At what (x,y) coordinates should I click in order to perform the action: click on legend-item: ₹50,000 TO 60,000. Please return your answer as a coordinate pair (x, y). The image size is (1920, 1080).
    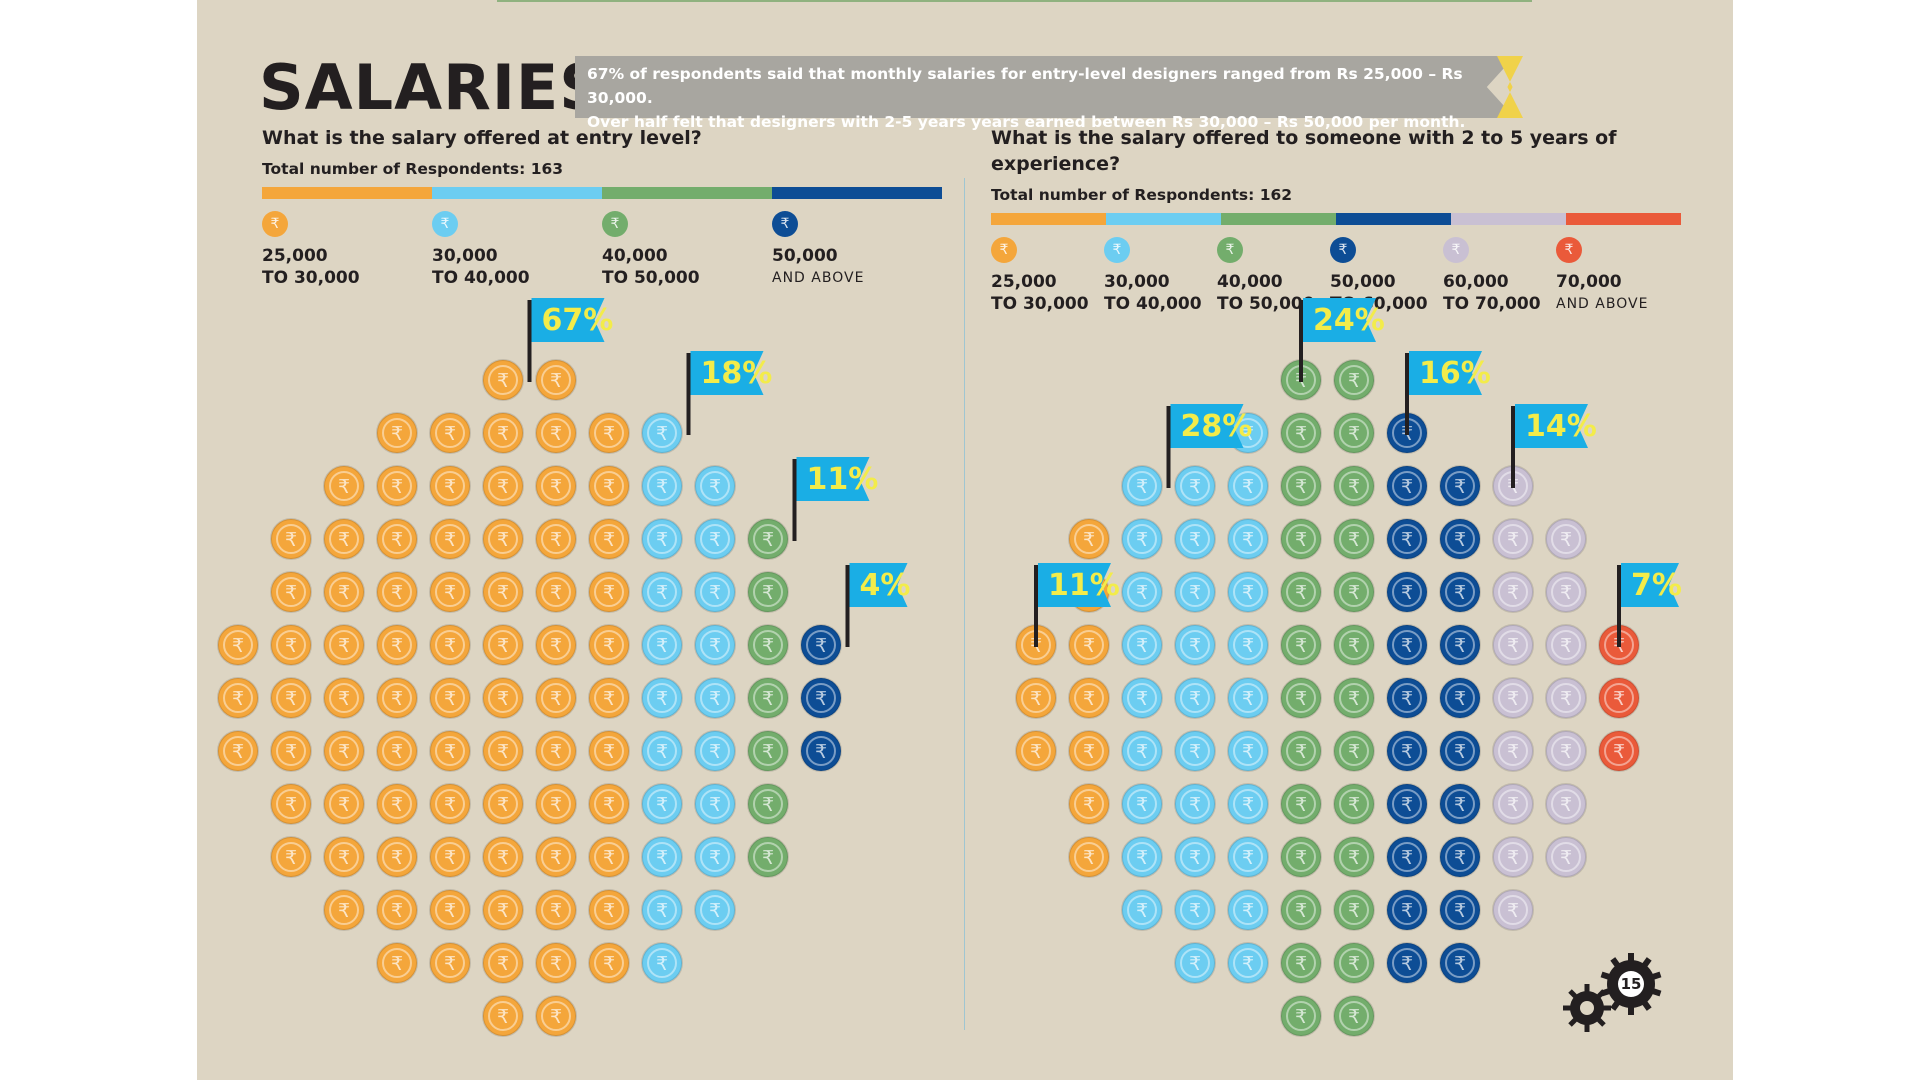
    Looking at the image, I should click on (1379, 276).